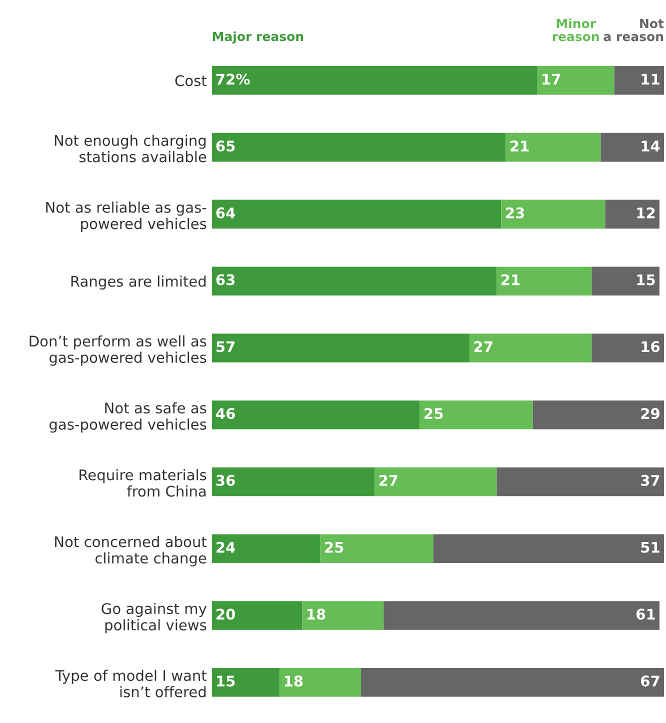 Image resolution: width=666 pixels, height=723 pixels. I want to click on series-label: Not a reason, so click(634, 30).